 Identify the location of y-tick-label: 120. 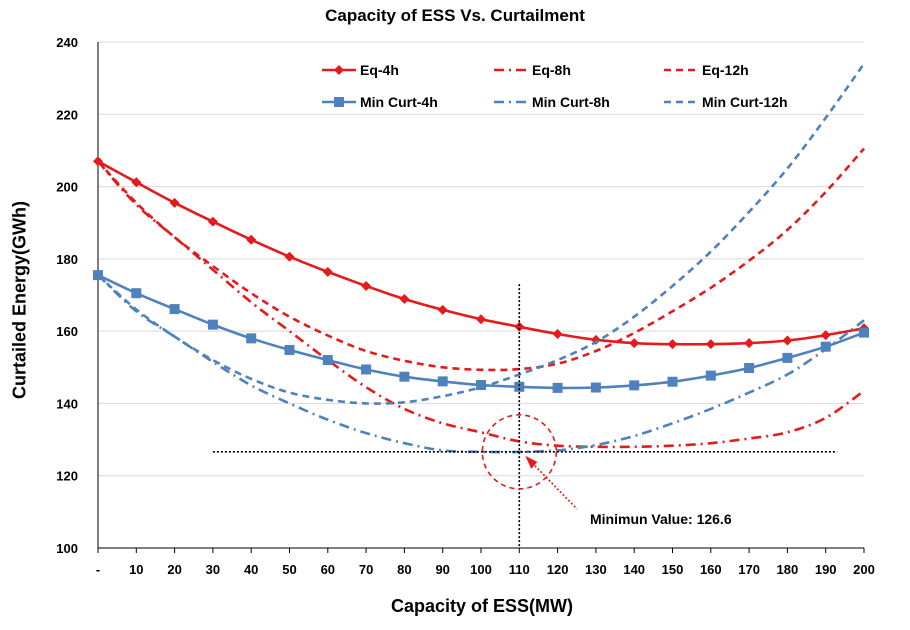
(67, 476).